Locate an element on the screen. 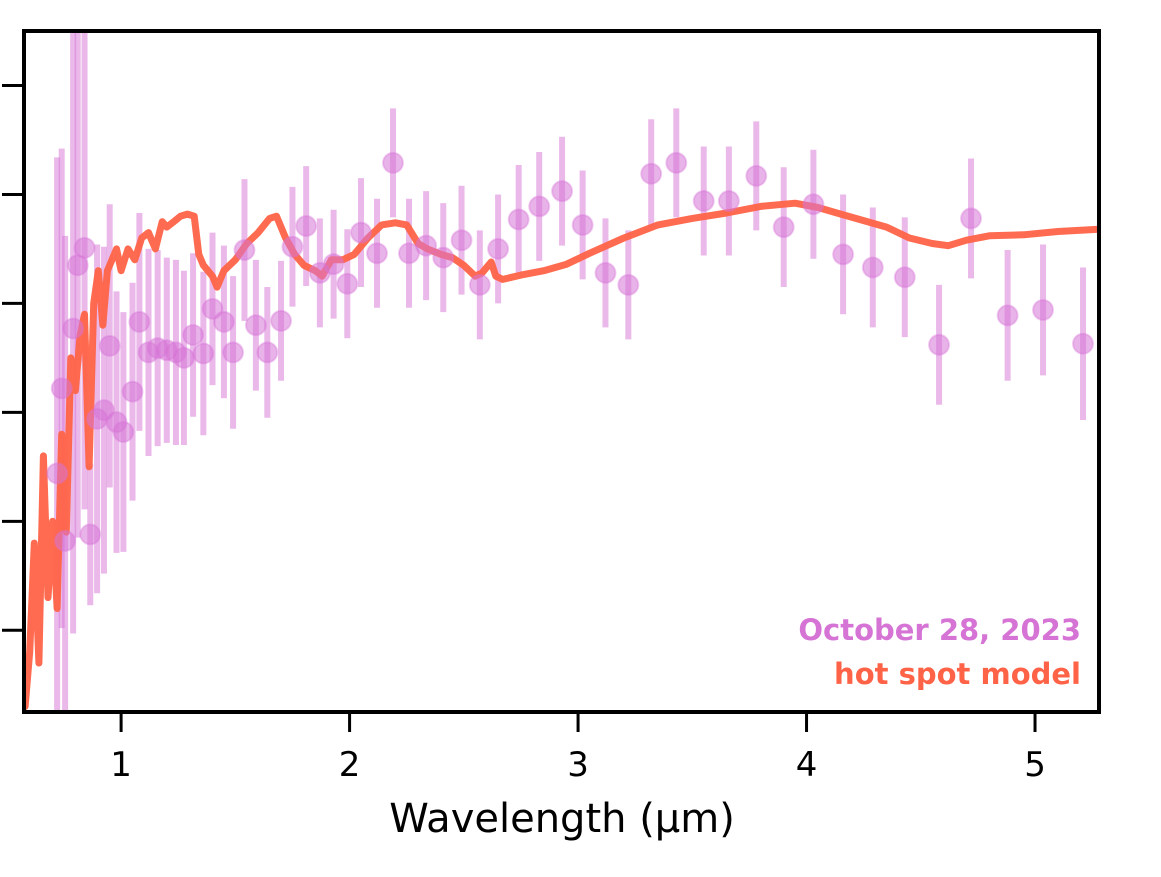 The width and height of the screenshot is (1161, 877). x-tick-label: 2 is located at coordinates (350, 765).